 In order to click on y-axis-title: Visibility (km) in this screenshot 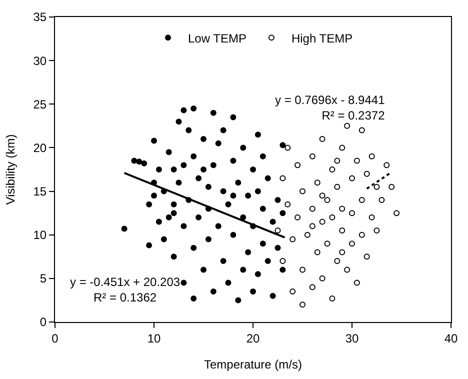, I will do `click(11, 169)`.